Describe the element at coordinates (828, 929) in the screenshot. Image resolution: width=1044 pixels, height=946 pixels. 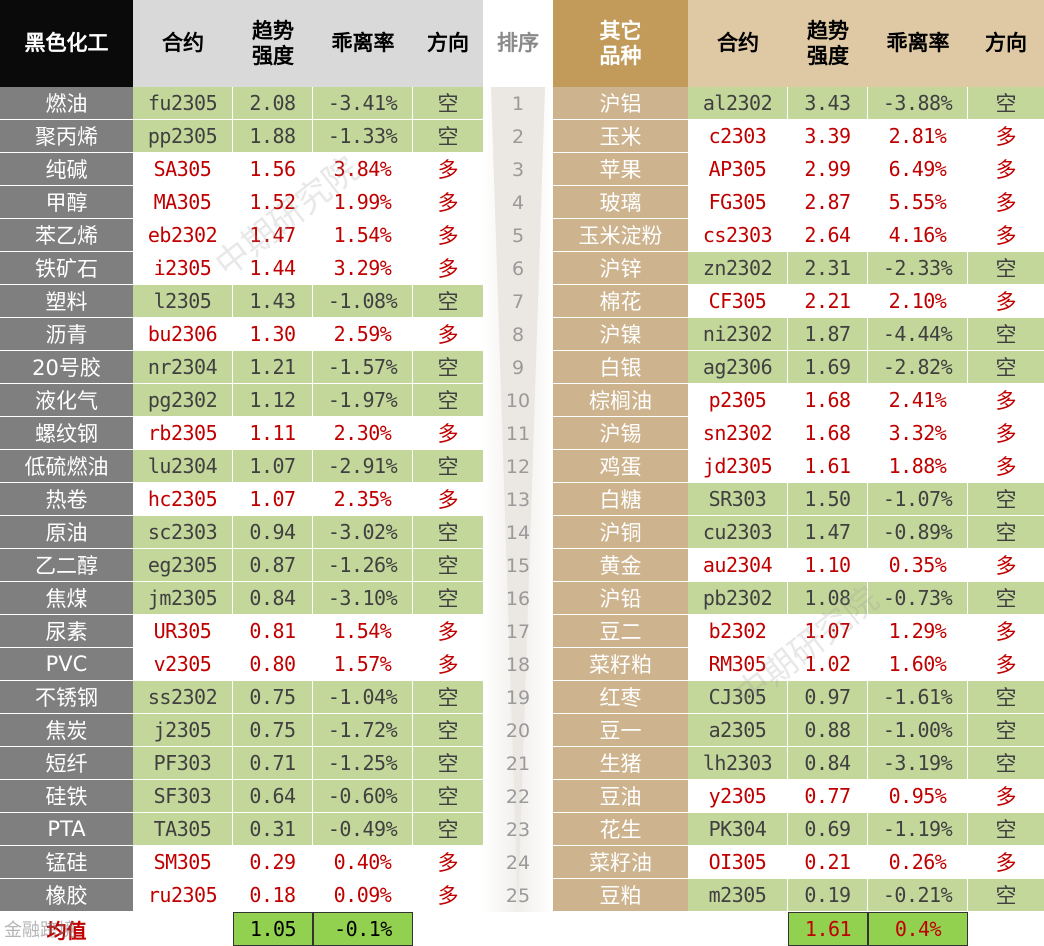
I see `right-average-trend: 1.61` at that location.